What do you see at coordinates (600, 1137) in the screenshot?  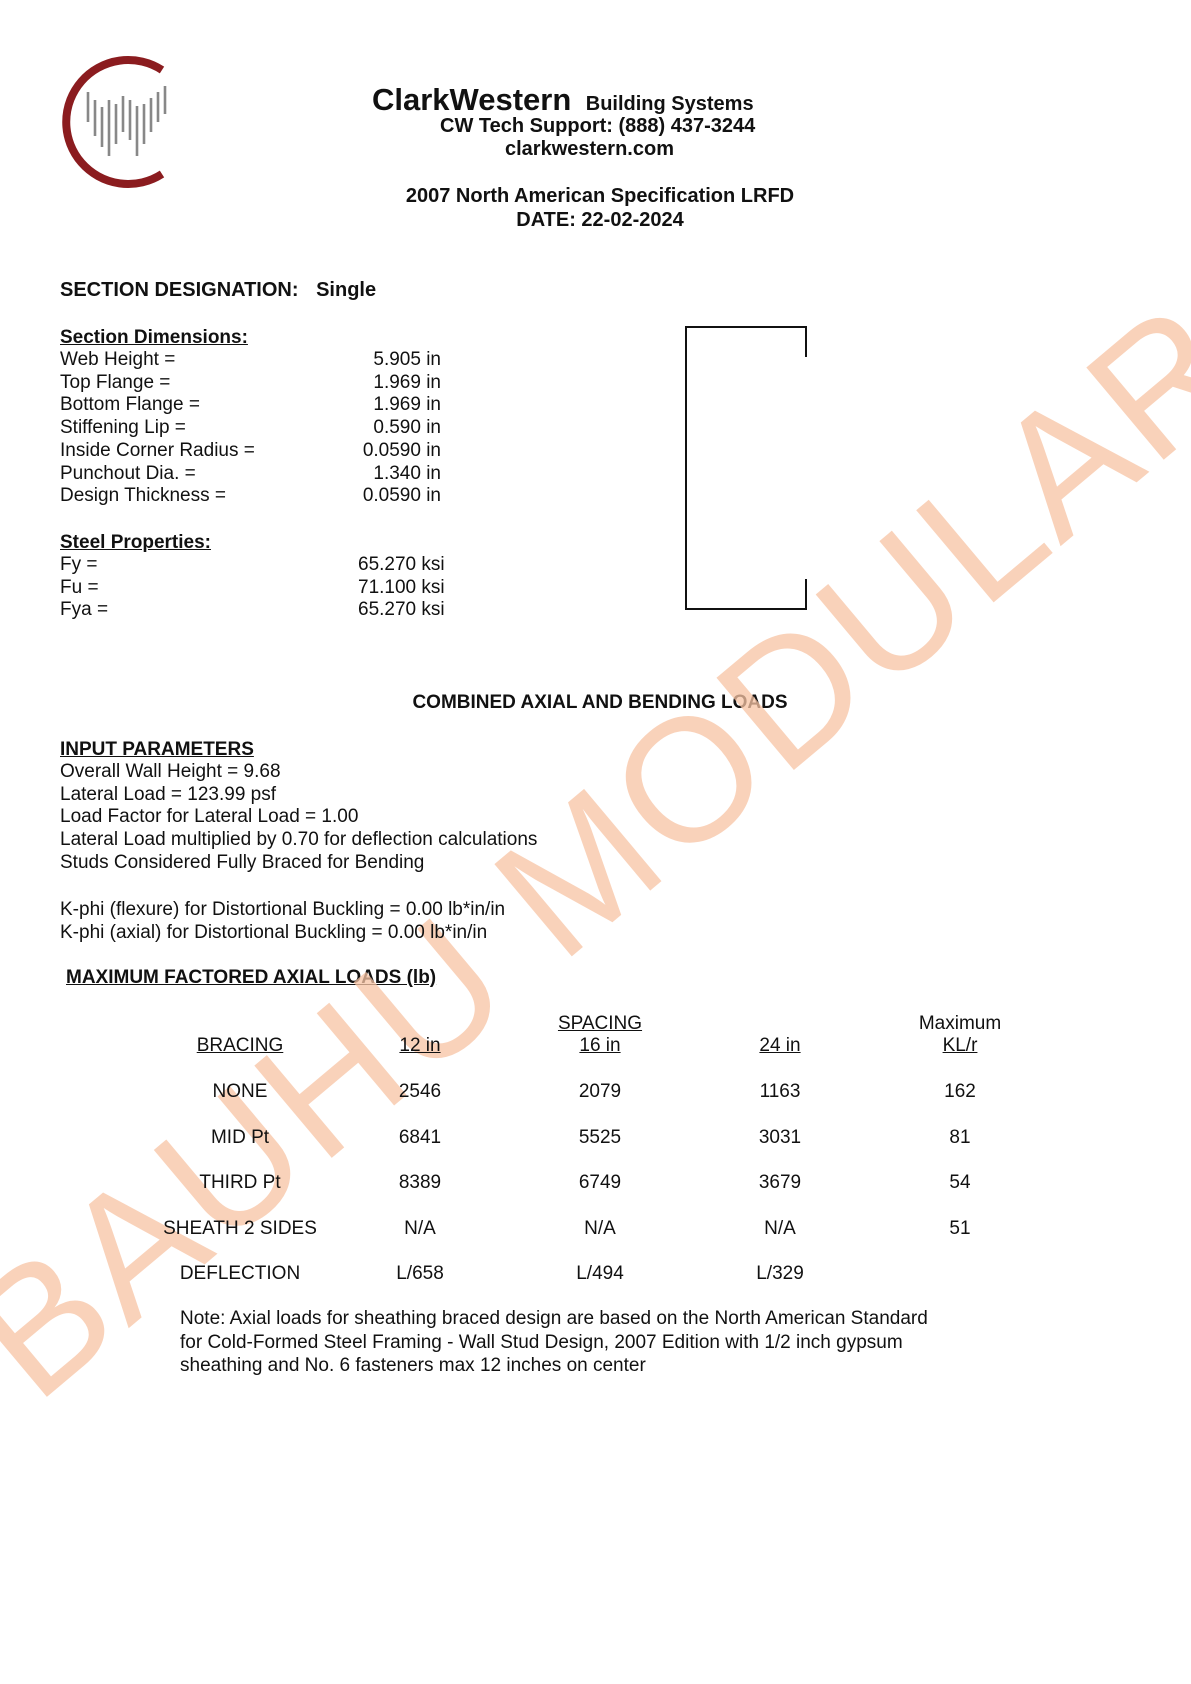 I see `table-cell: 5525` at bounding box center [600, 1137].